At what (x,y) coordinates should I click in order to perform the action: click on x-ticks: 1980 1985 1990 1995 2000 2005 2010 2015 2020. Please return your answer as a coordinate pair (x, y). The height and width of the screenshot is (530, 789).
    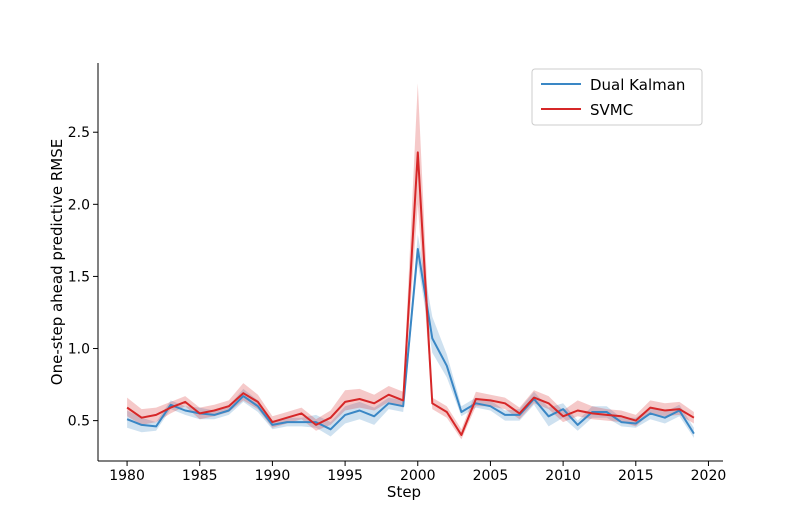
    Looking at the image, I should click on (417, 472).